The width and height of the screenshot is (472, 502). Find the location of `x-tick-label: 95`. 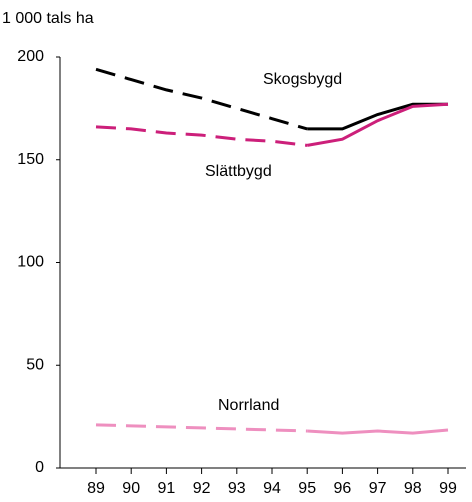

x-tick-label: 95 is located at coordinates (307, 488).